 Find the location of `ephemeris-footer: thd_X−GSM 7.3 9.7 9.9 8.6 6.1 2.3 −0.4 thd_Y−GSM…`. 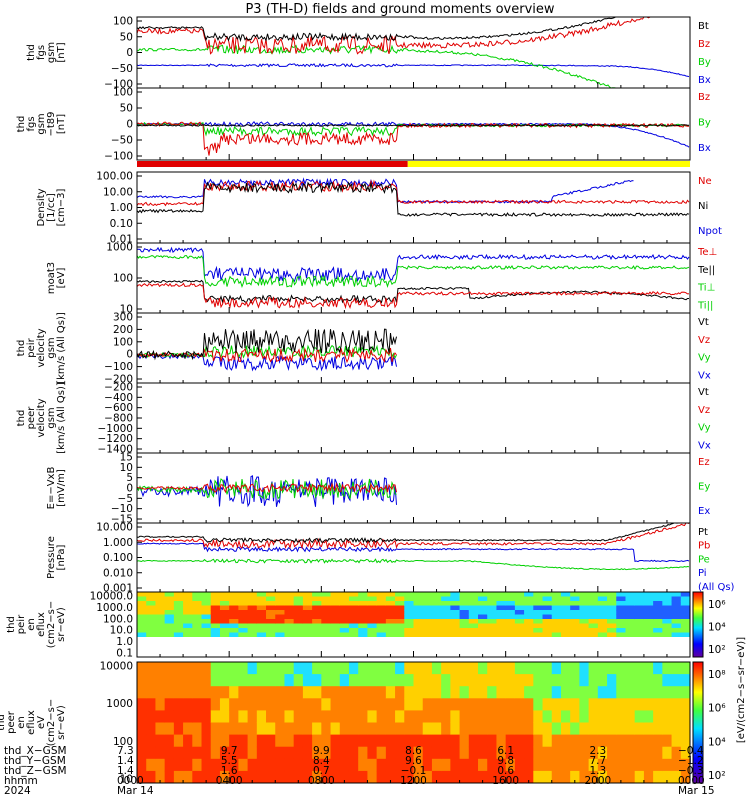

ephemeris-footer: thd_X−GSM 7.3 9.7 9.9 8.6 6.1 2.3 −0.4 thd_Y−GSM… is located at coordinates (359, 771).